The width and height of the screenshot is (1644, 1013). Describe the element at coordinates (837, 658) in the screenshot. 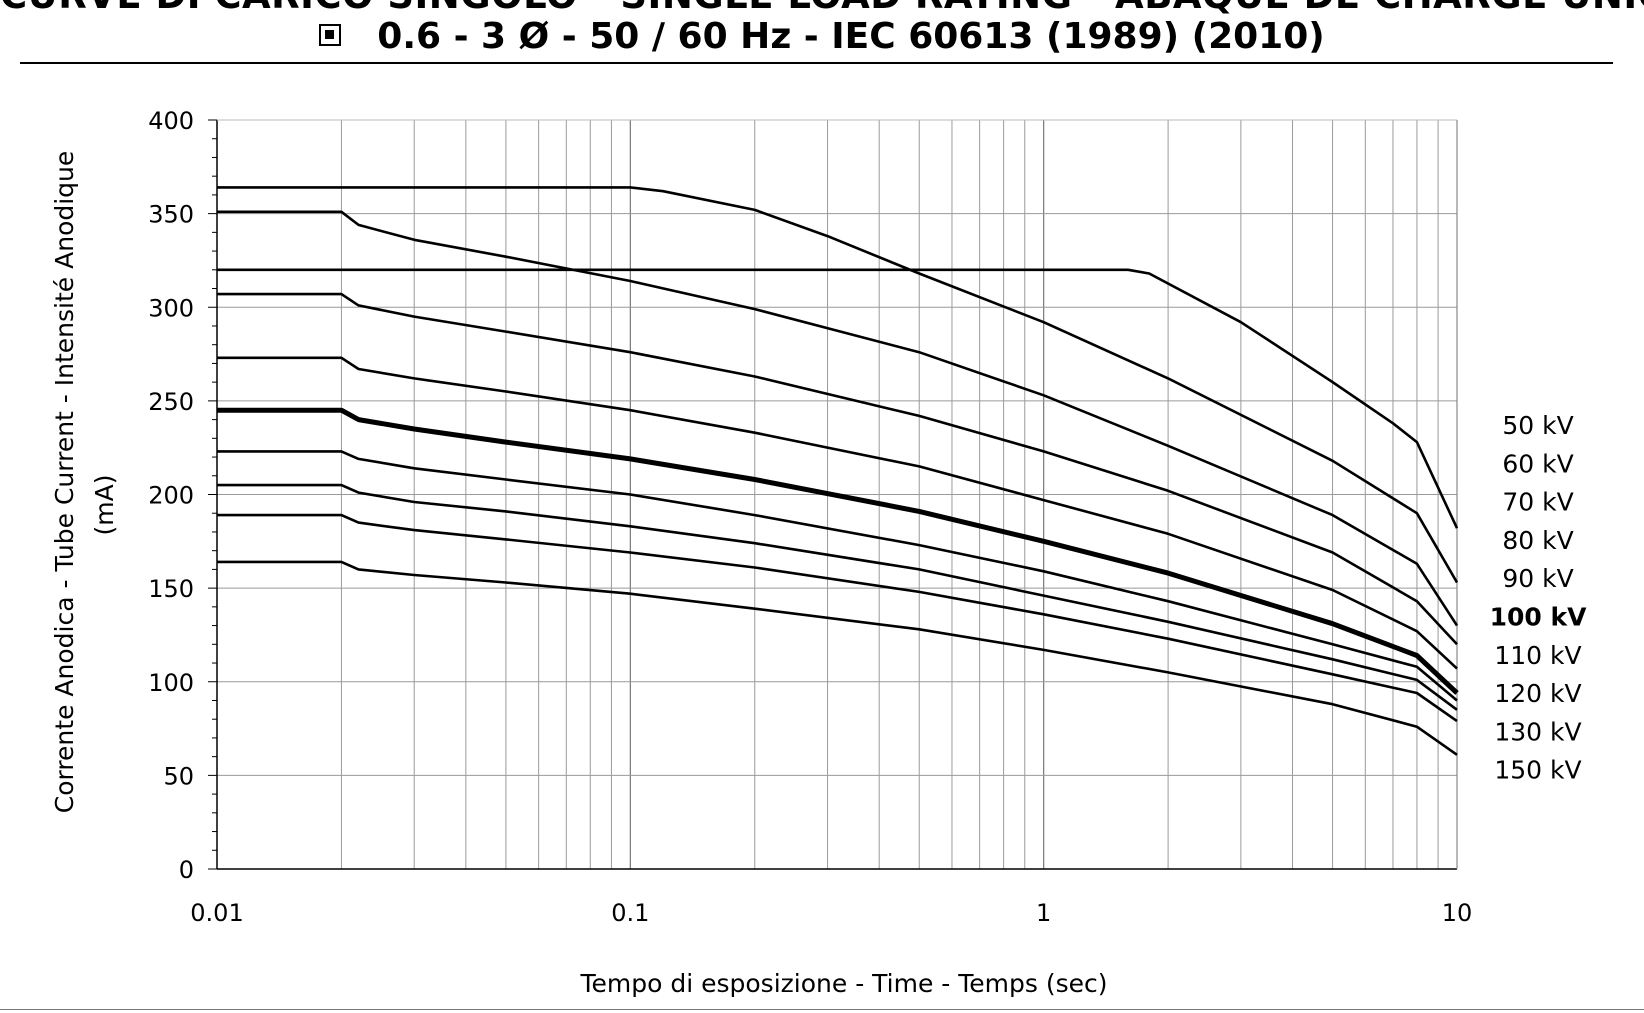

I see `series-line` at that location.